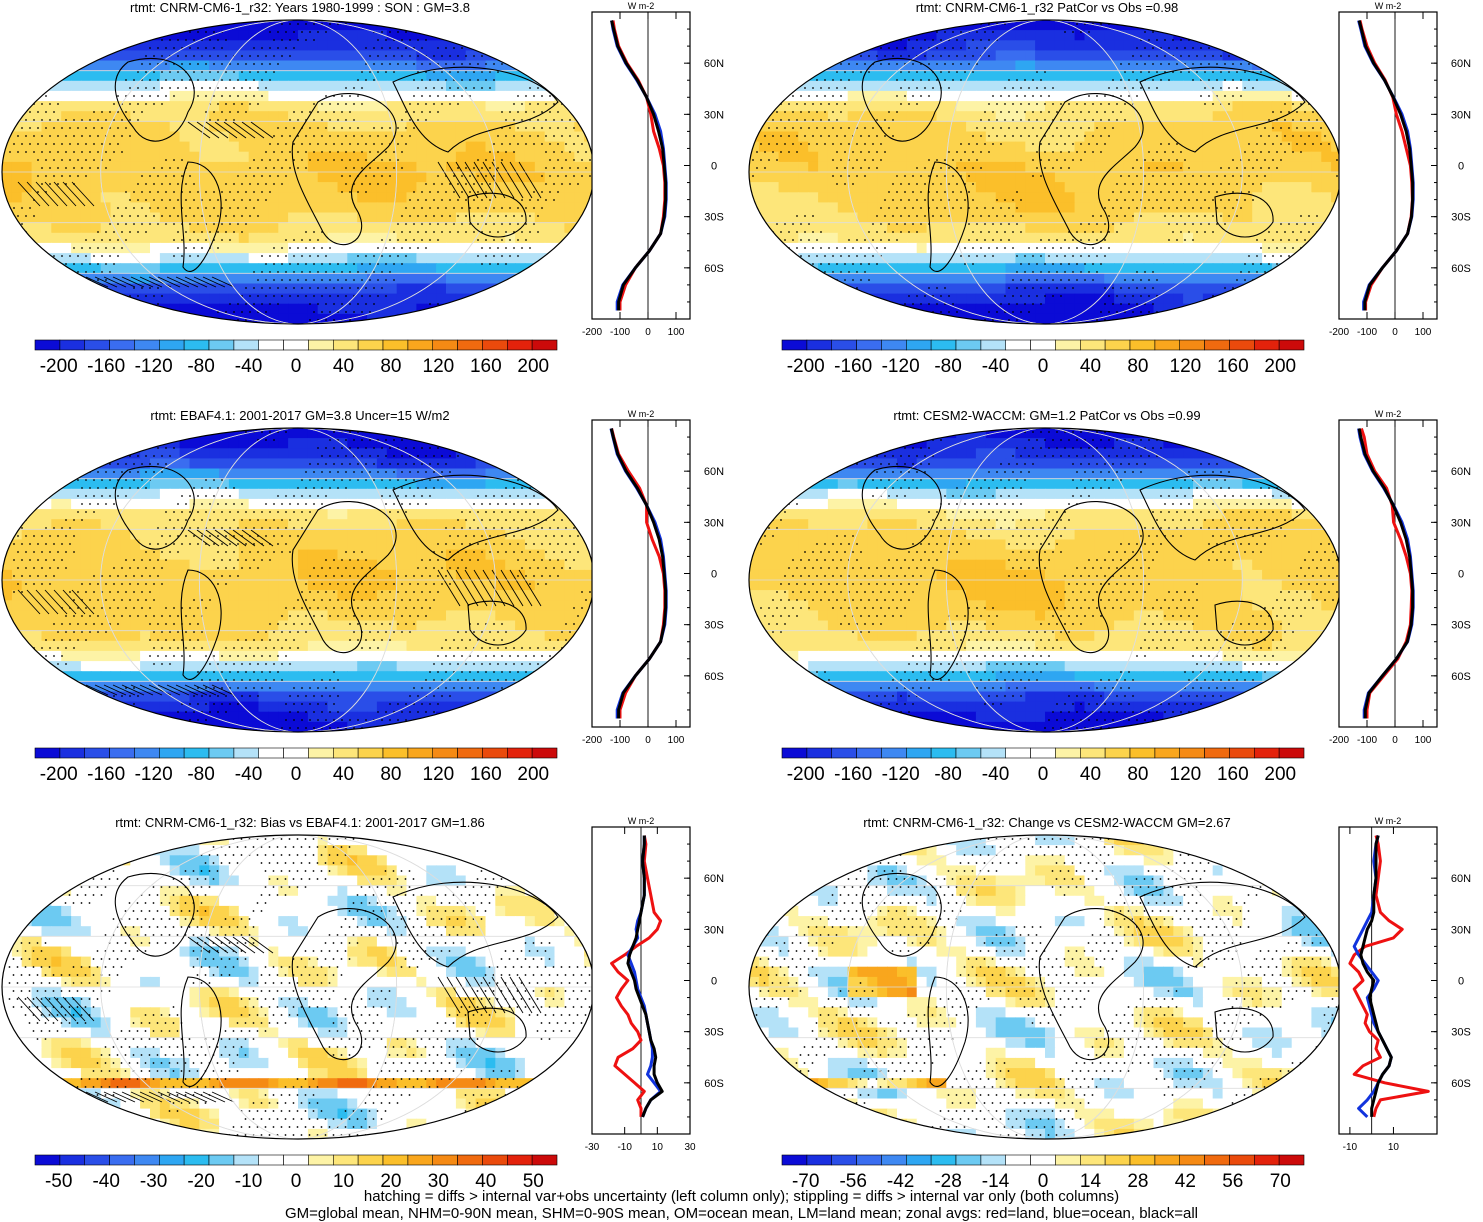  I want to click on x-tick-label: -10, so click(1350, 1147).